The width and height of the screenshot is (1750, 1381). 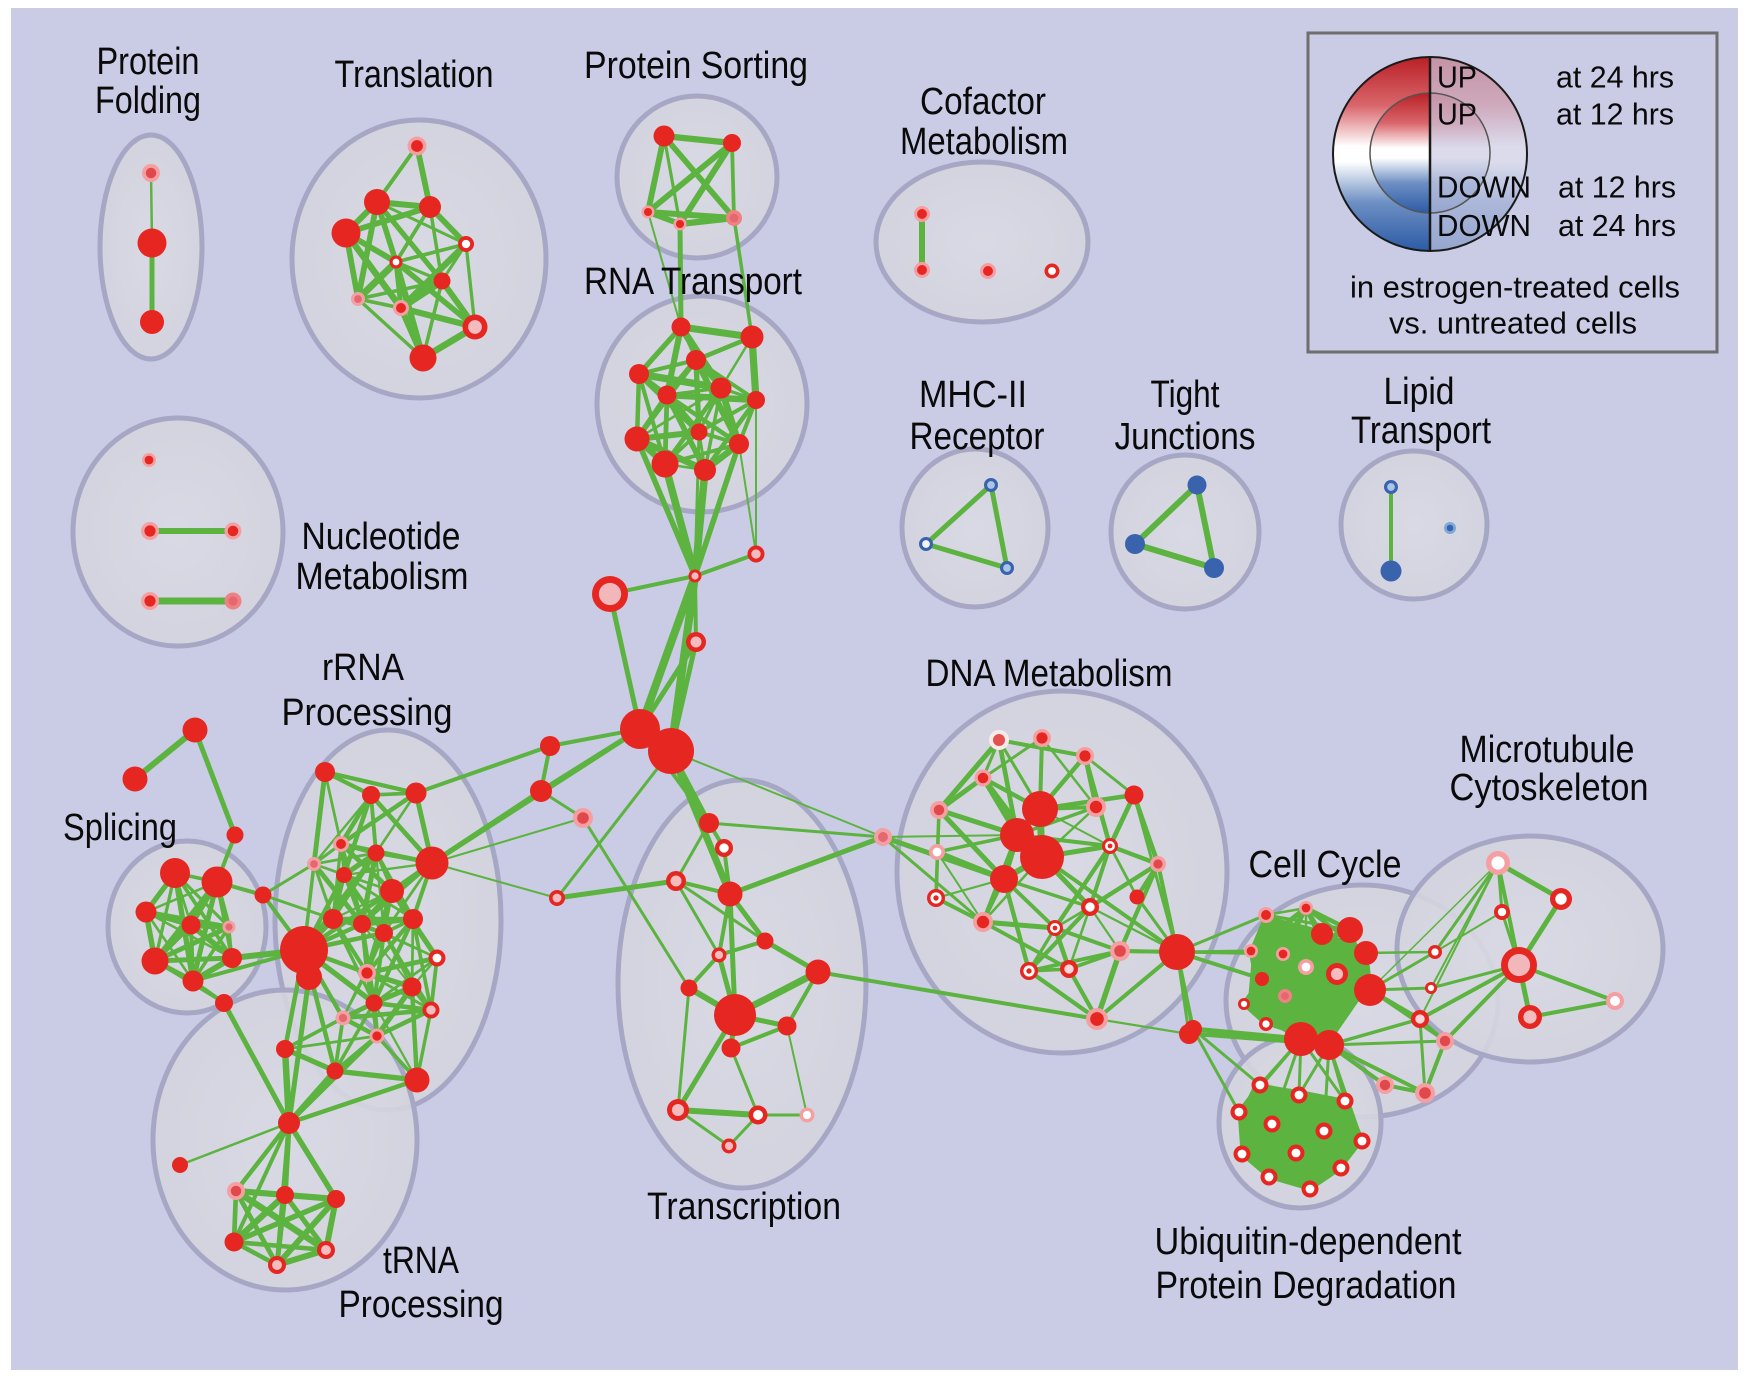 What do you see at coordinates (1306, 1286) in the screenshot?
I see `svg-text: Protein Degradation` at bounding box center [1306, 1286].